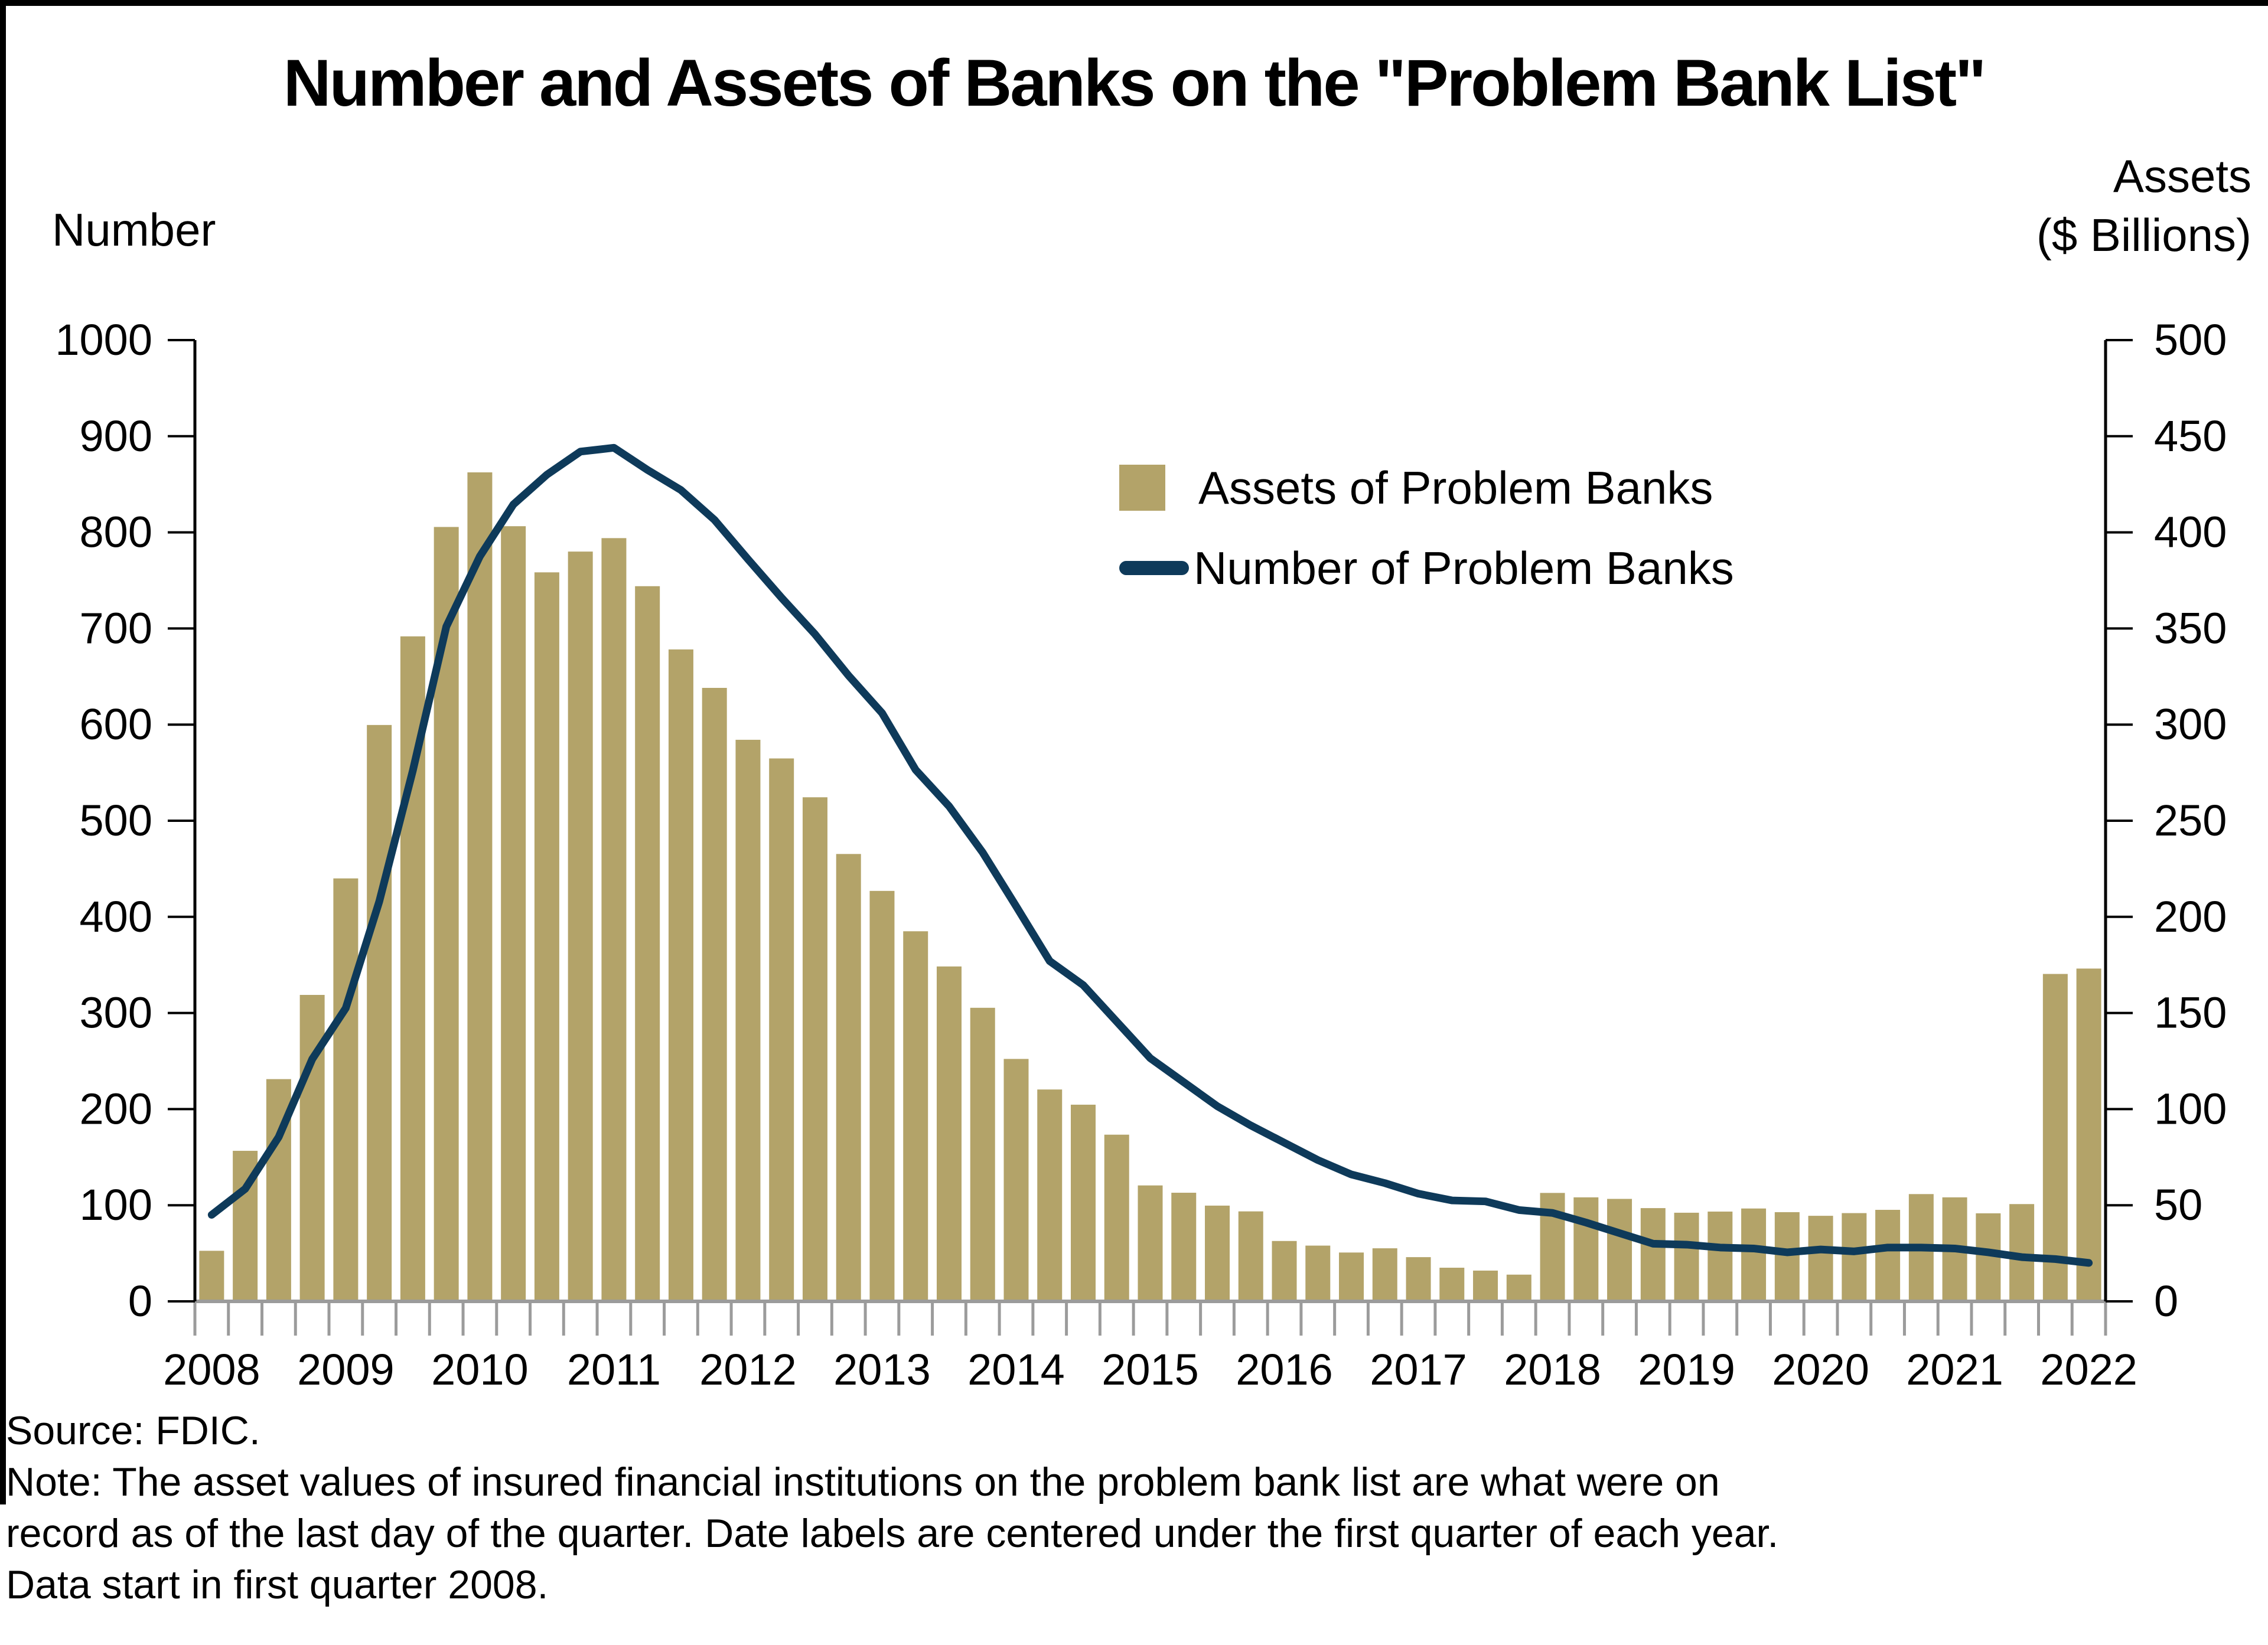 The width and height of the screenshot is (2268, 1645). I want to click on right-axis-tick-label: 200, so click(2190, 916).